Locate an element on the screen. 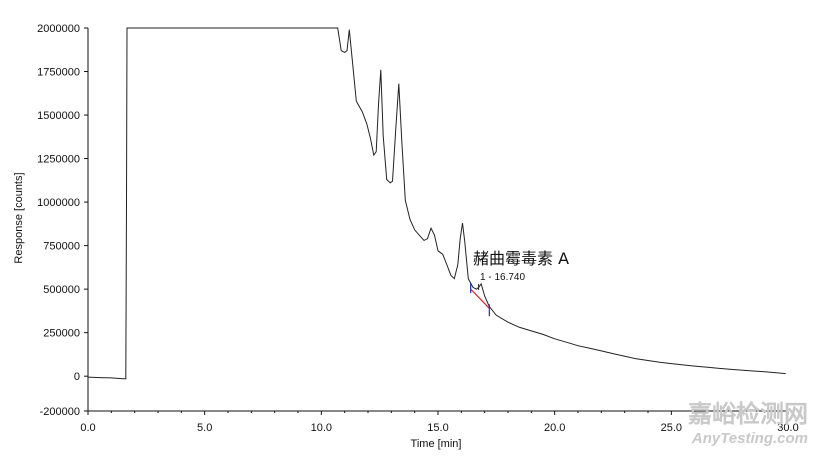 Image resolution: width=822 pixels, height=459 pixels. peak-baseline is located at coordinates (480, 298).